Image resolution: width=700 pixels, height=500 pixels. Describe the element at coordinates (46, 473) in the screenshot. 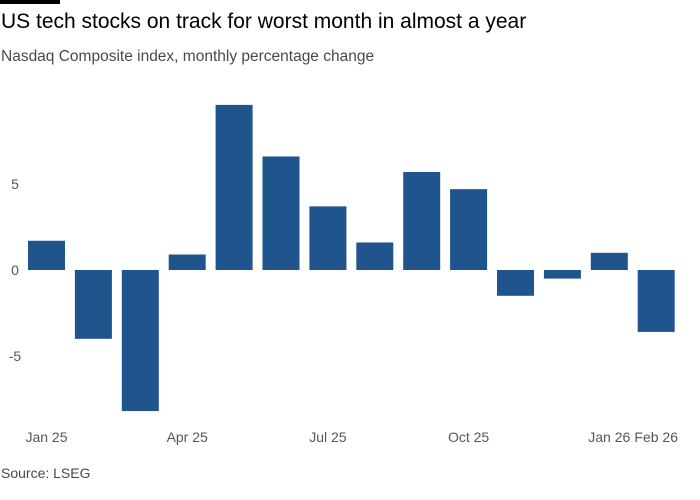

I see `source-note: Source: LSEG` at that location.